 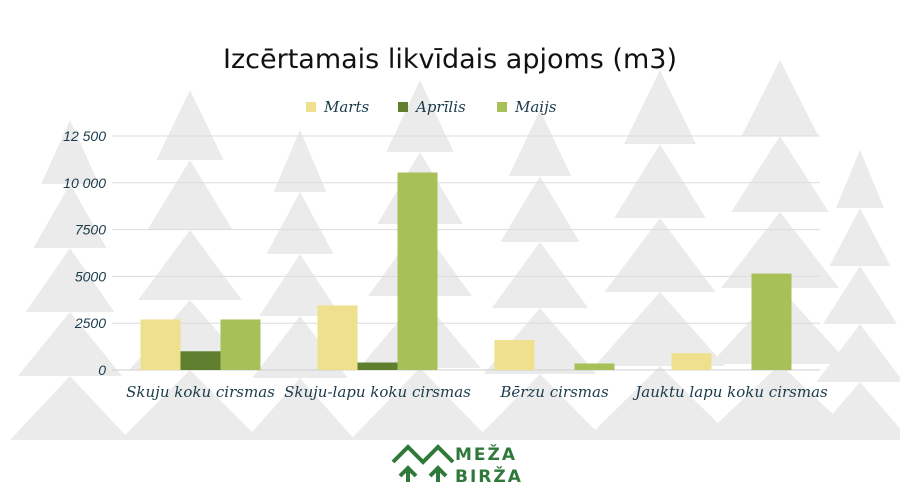 I want to click on brand-logo: MEŽA BIRŽA, so click(x=457, y=465).